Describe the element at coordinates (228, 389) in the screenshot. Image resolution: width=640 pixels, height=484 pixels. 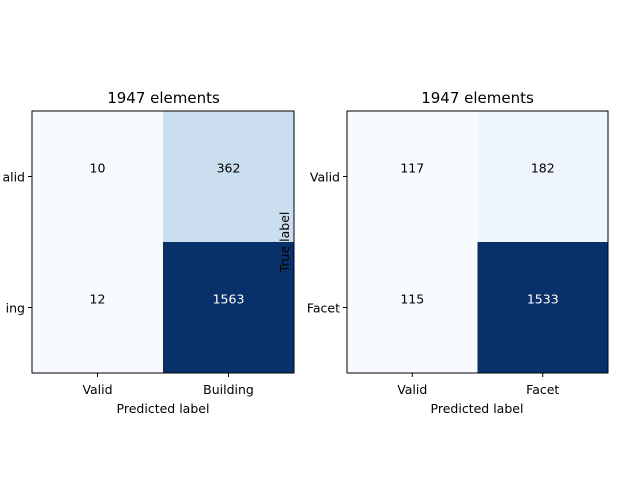
I see `x-tick-label: Building` at that location.